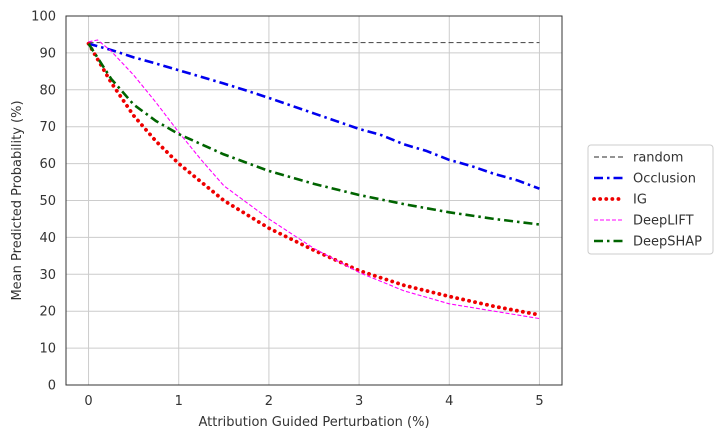  What do you see at coordinates (667, 242) in the screenshot?
I see `legend-label: DeepSHAP` at bounding box center [667, 242].